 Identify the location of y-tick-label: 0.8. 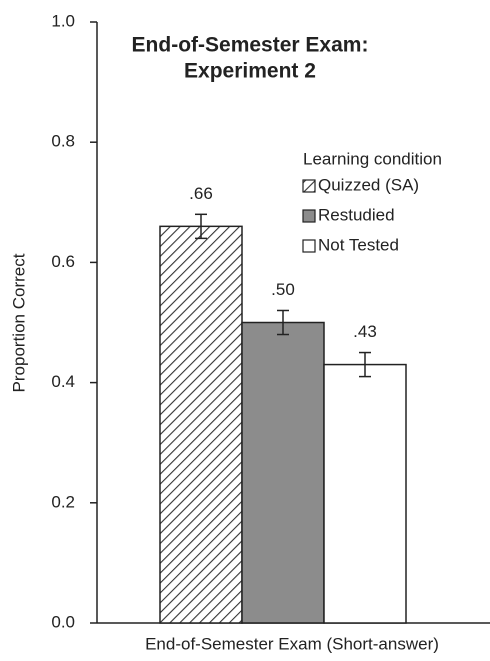
(63, 141).